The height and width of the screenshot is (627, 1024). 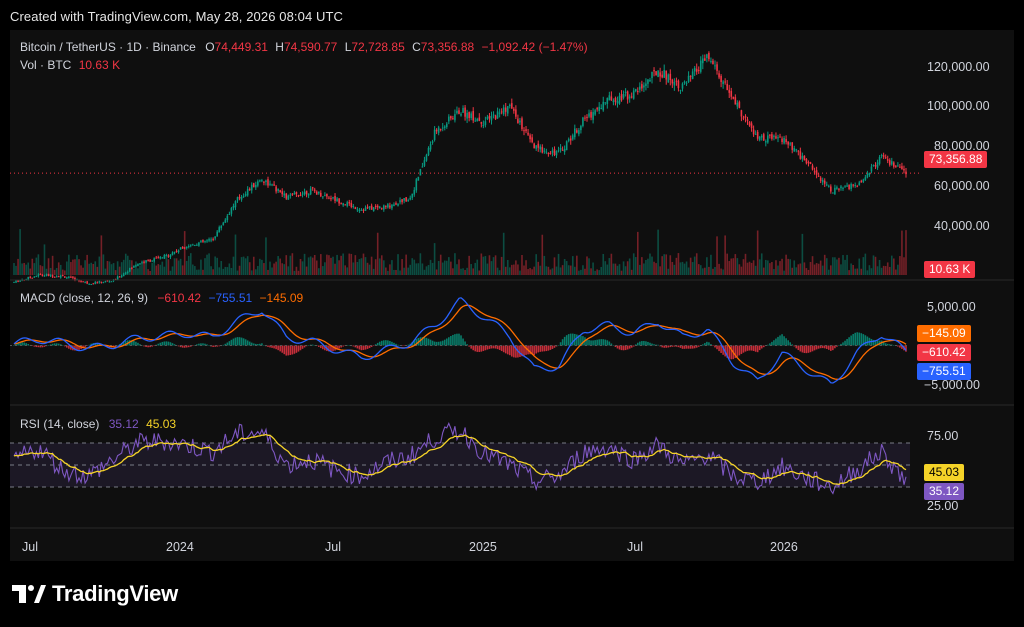 What do you see at coordinates (60, 424) in the screenshot?
I see `rsi-label: RSI (14, close)` at bounding box center [60, 424].